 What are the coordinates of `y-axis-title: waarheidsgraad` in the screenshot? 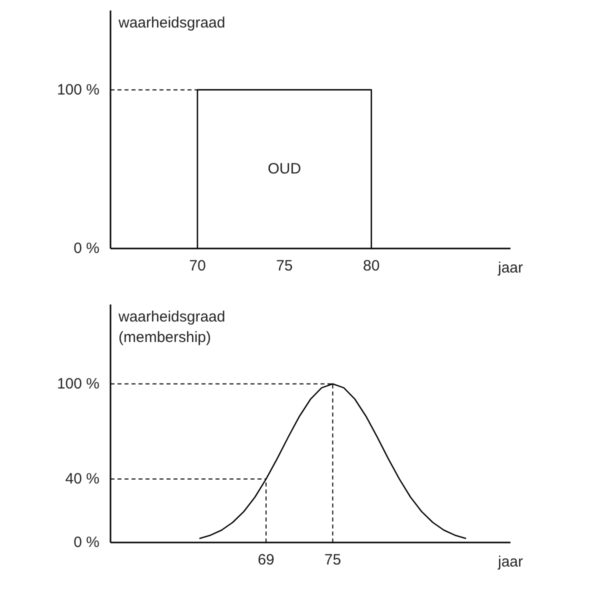 It's located at (172, 23).